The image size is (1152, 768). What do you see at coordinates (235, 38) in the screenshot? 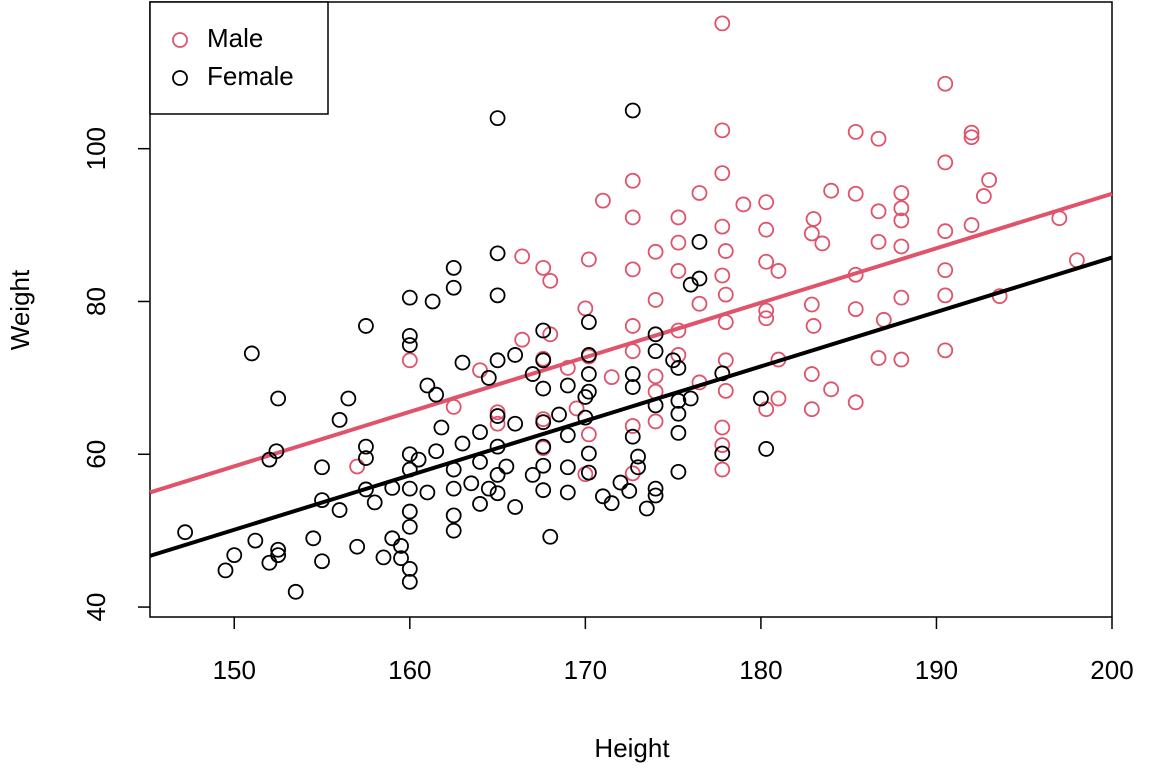
I see `legend-label: Male` at bounding box center [235, 38].